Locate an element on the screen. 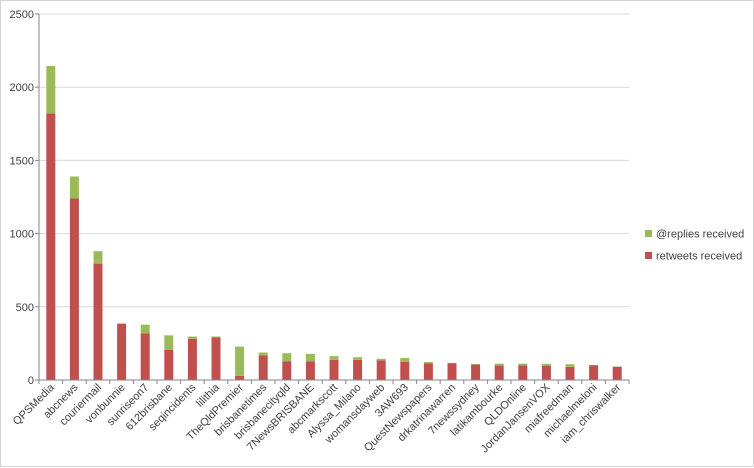 Image resolution: width=754 pixels, height=468 pixels. y-tick-labels: 0 500 1000 1500 2000 2500 is located at coordinates (22, 198).